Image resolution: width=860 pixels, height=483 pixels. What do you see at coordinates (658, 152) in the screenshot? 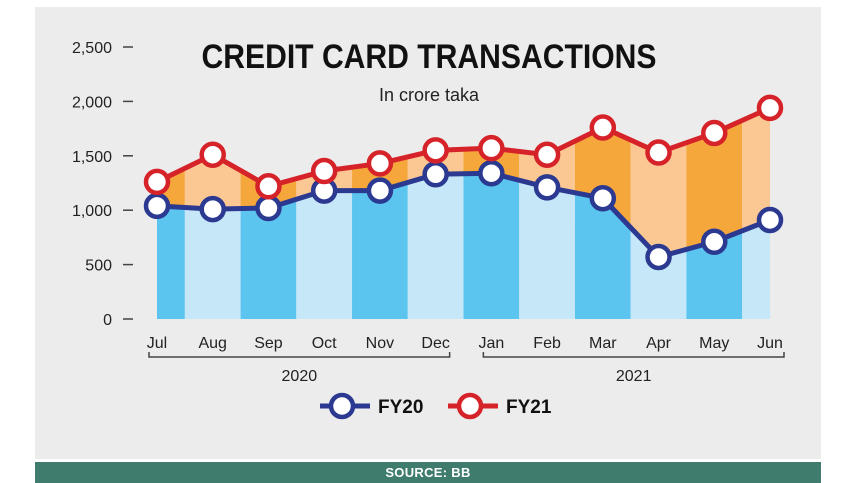
I see `fy21-point-apr` at bounding box center [658, 152].